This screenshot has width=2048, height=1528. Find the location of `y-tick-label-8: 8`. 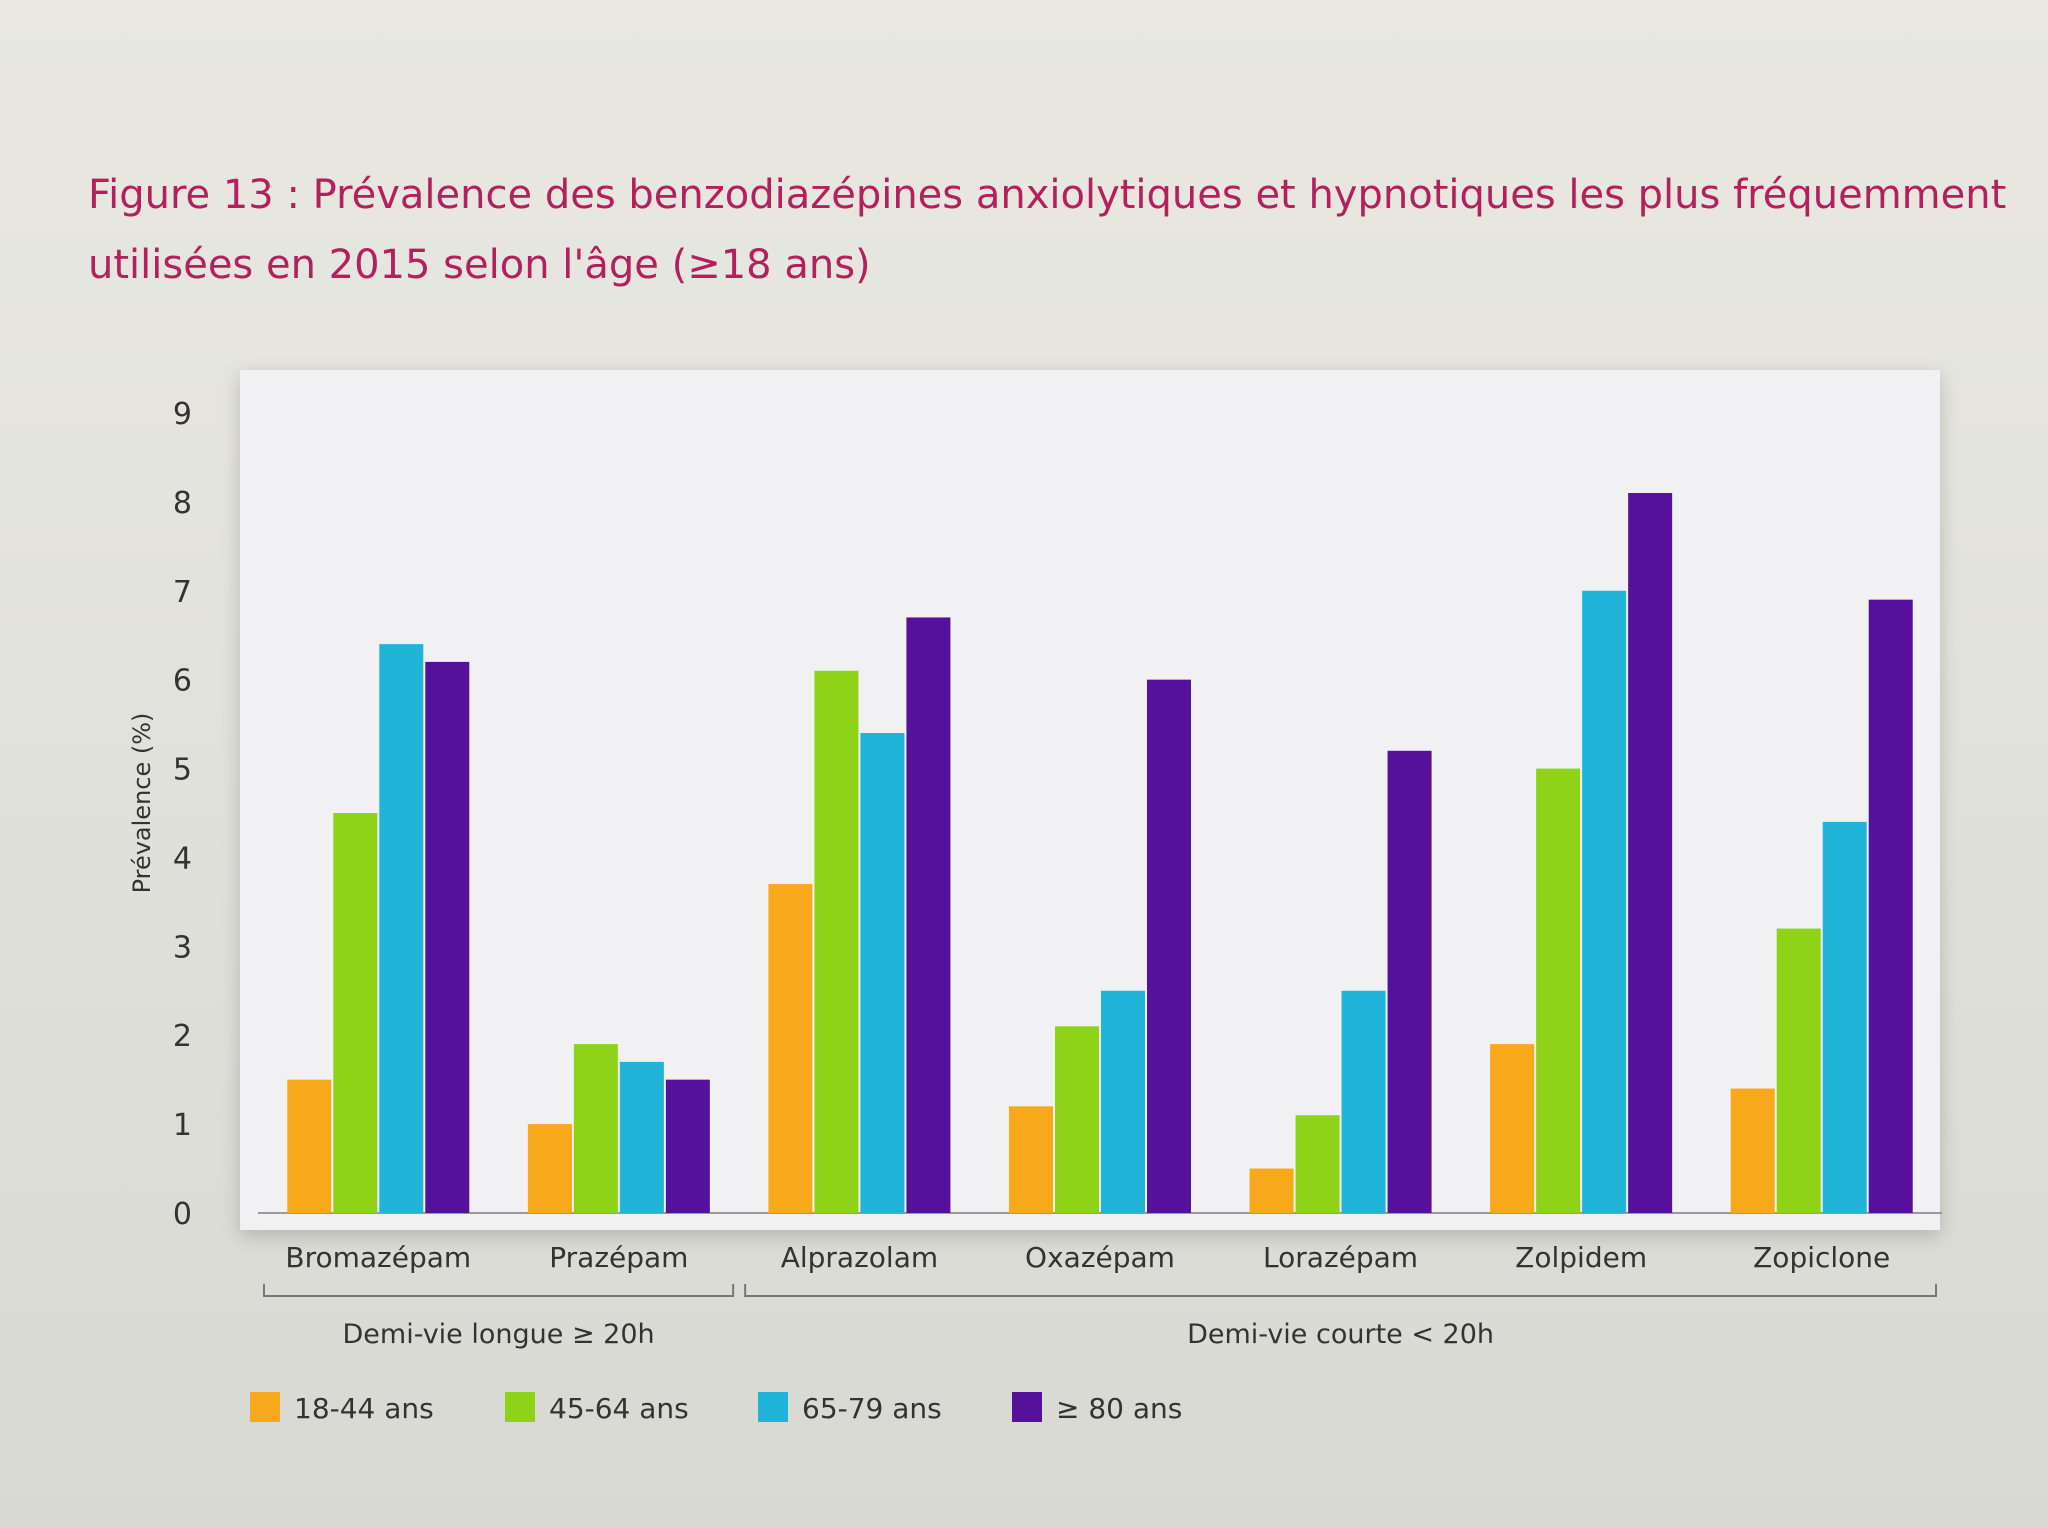

y-tick-label-8: 8 is located at coordinates (182, 503).